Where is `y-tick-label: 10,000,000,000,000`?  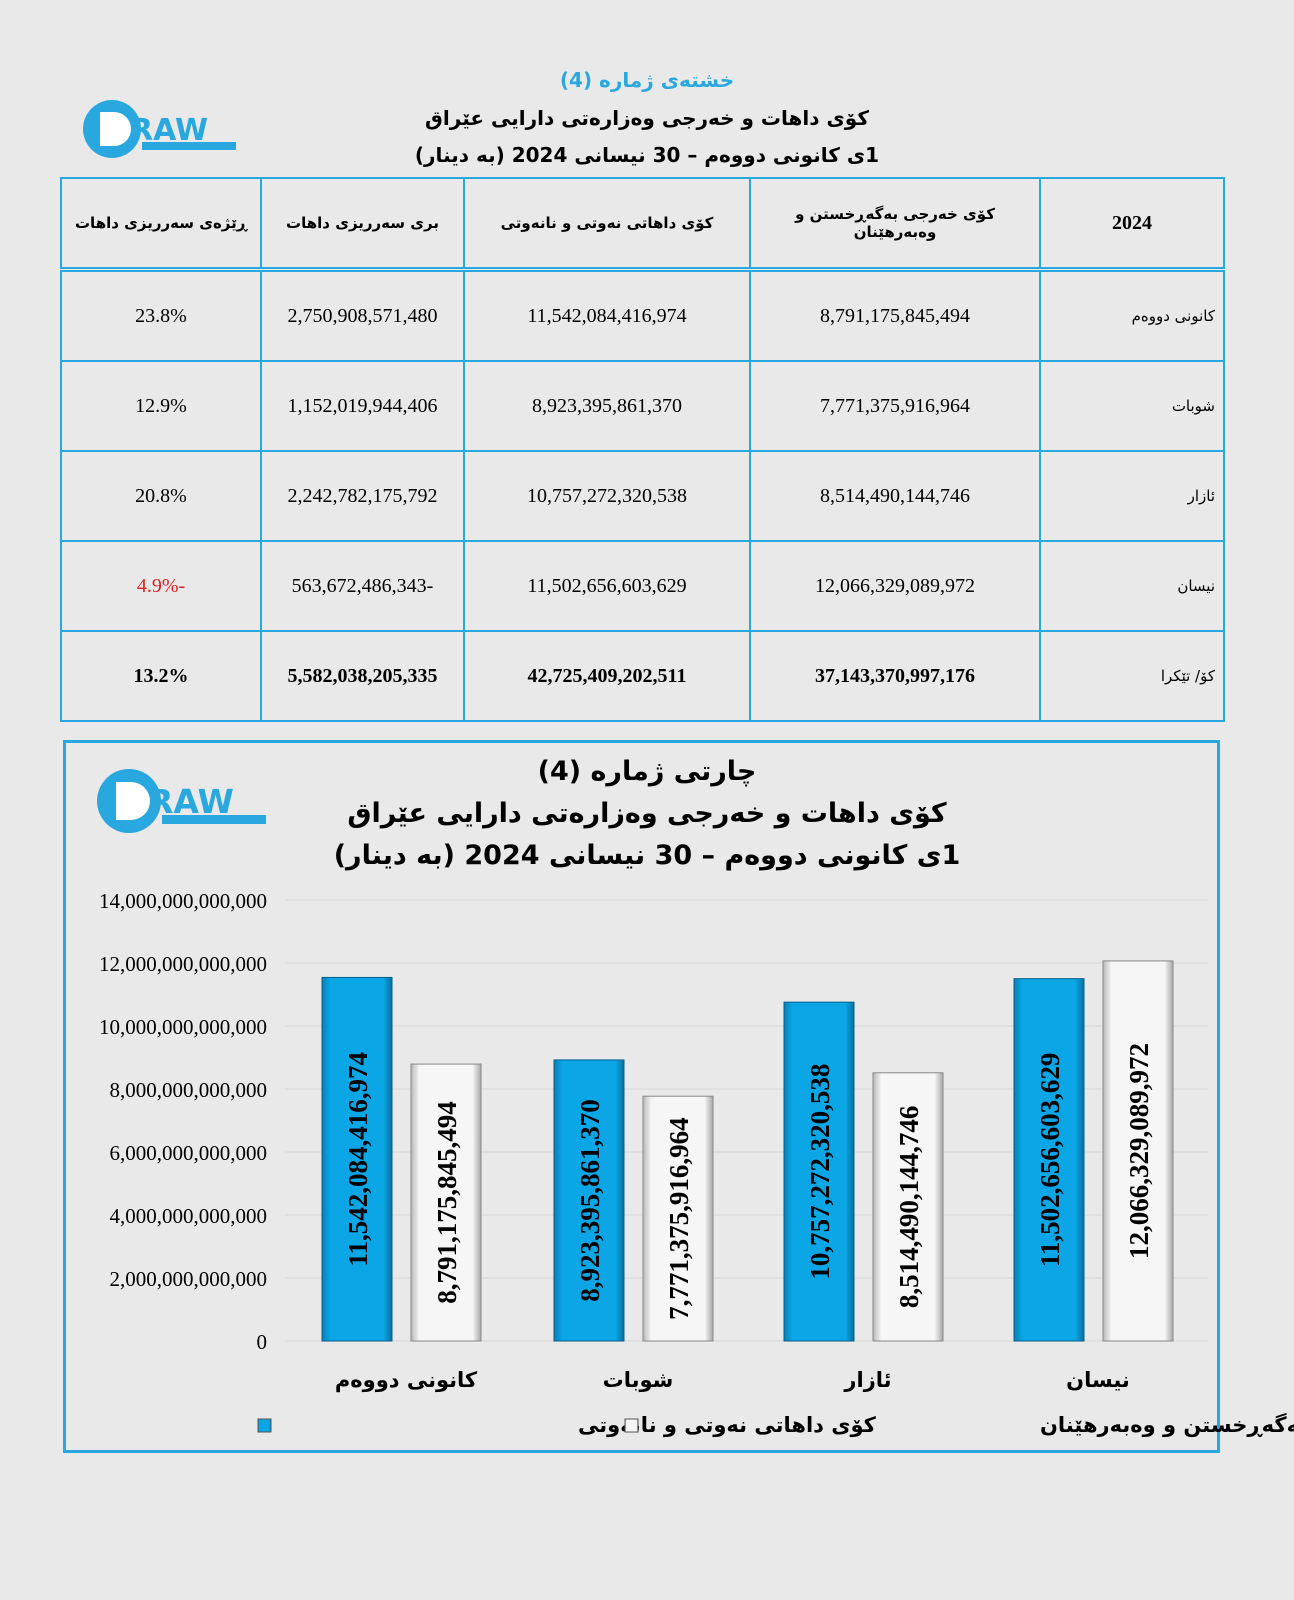
y-tick-label: 10,000,000,000,000 is located at coordinates (183, 1027).